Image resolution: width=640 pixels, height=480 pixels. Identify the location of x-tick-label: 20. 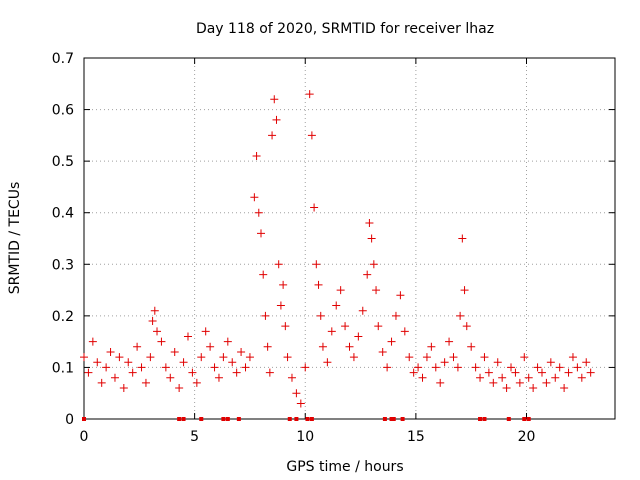
(527, 437).